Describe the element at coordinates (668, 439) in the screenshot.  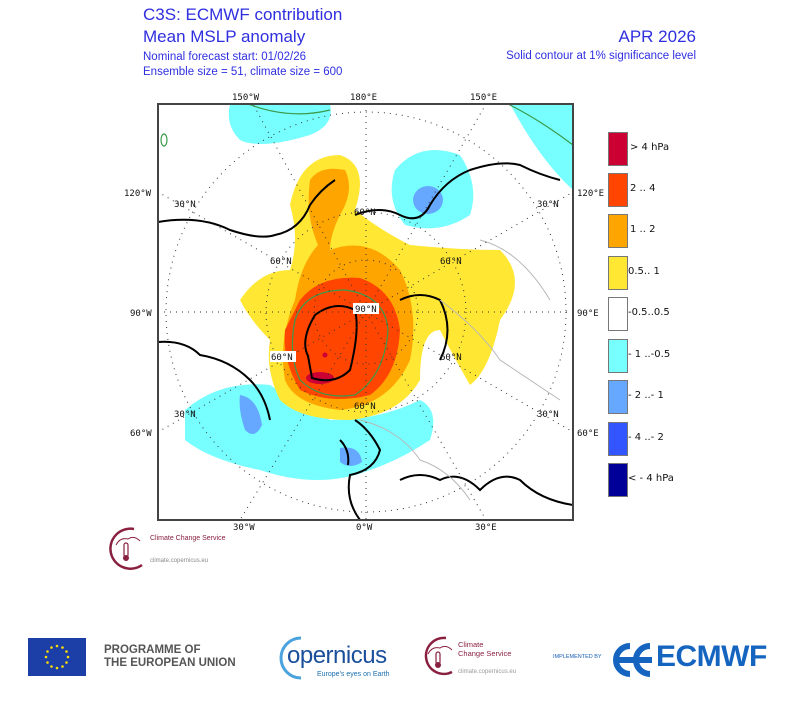
I see `legend-item: - 4 ..- 2` at that location.